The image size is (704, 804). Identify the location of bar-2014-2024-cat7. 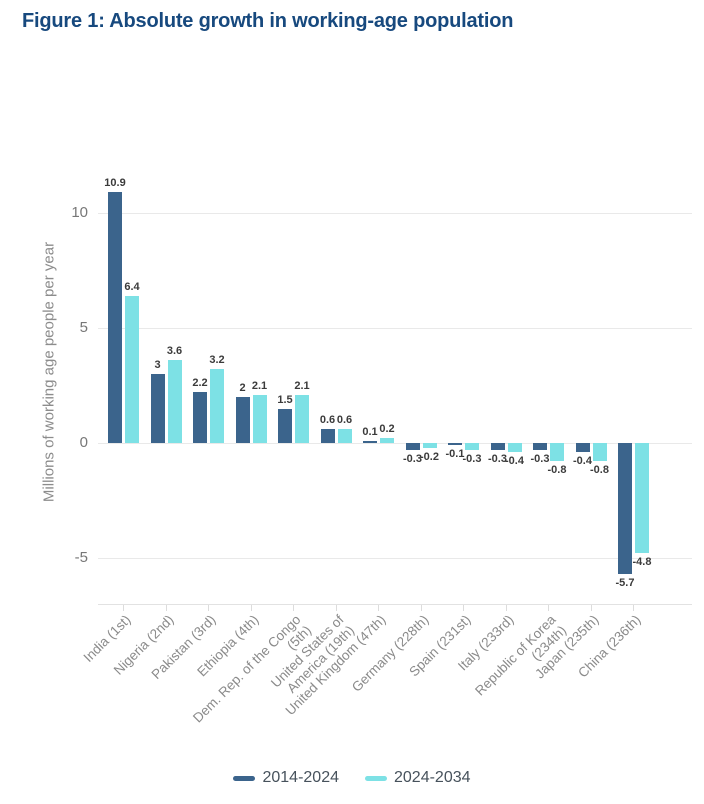
(412, 446).